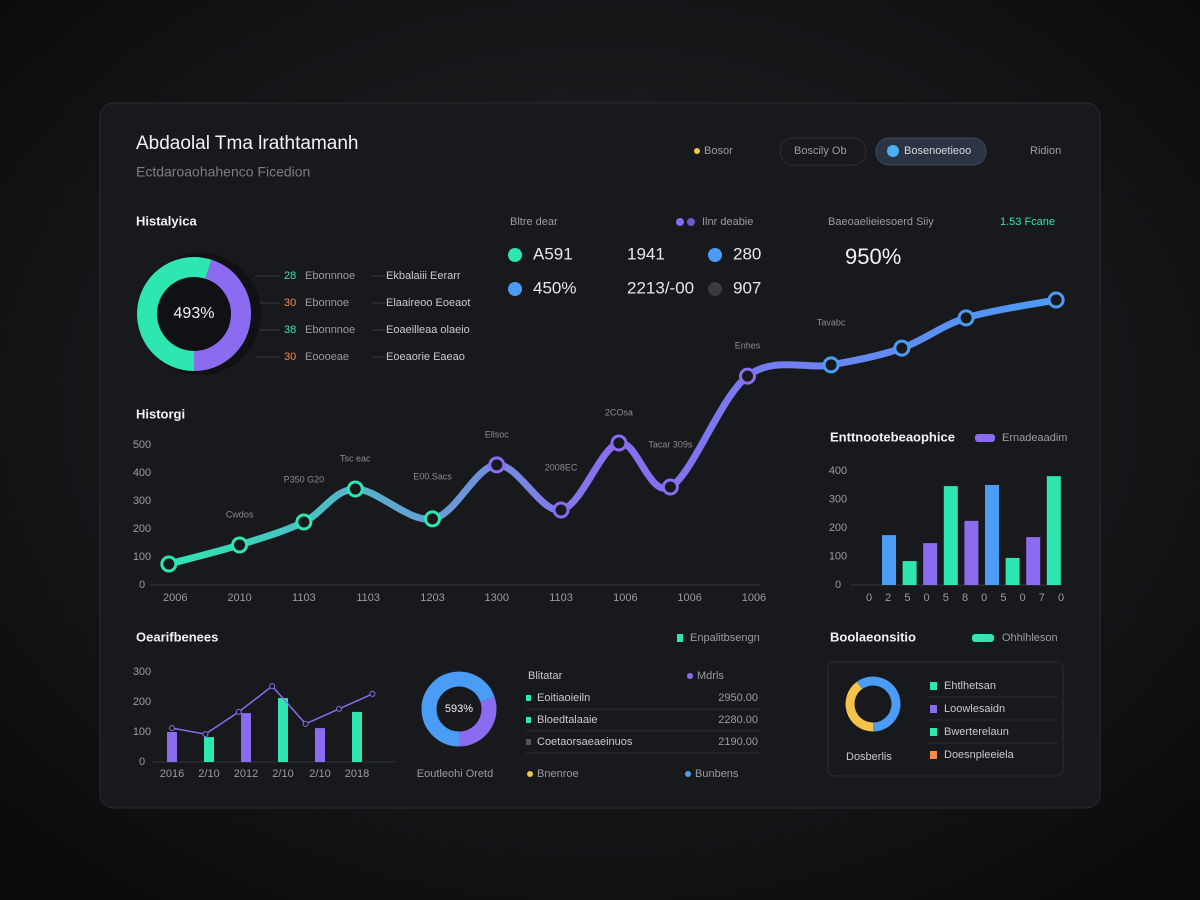  I want to click on annotation: 2COsa, so click(619, 412).